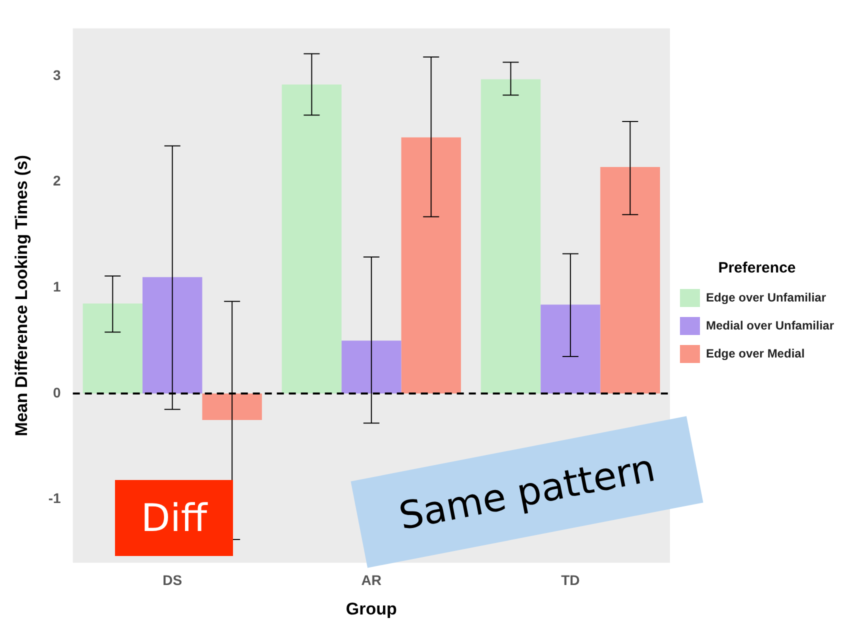 This screenshot has width=856, height=628. I want to click on y-tick-label: 3, so click(57, 74).